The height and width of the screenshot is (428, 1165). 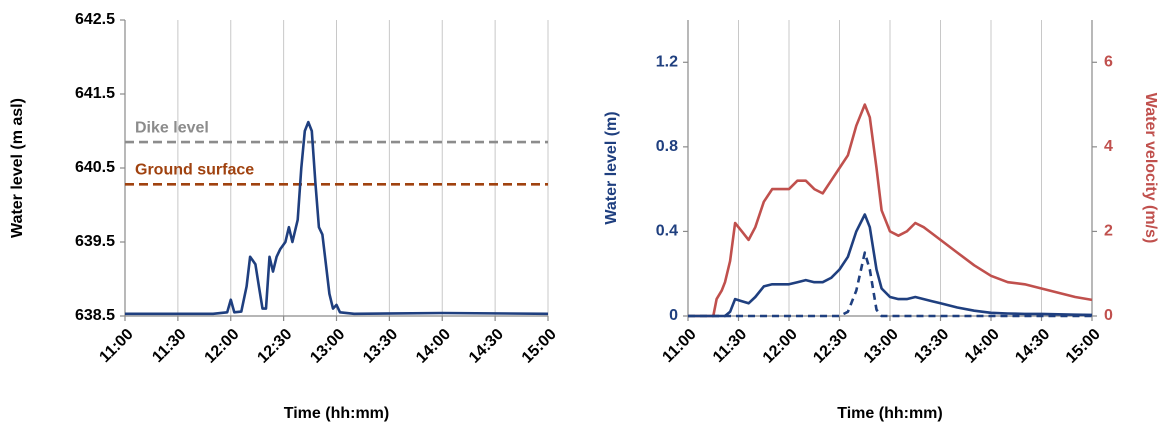 What do you see at coordinates (194, 169) in the screenshot?
I see `reference-label: Ground surface` at bounding box center [194, 169].